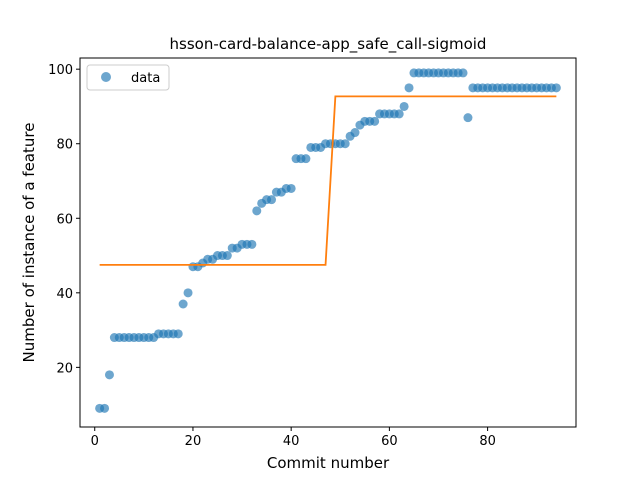  Describe the element at coordinates (64, 368) in the screenshot. I see `y-tick-label: 20` at that location.